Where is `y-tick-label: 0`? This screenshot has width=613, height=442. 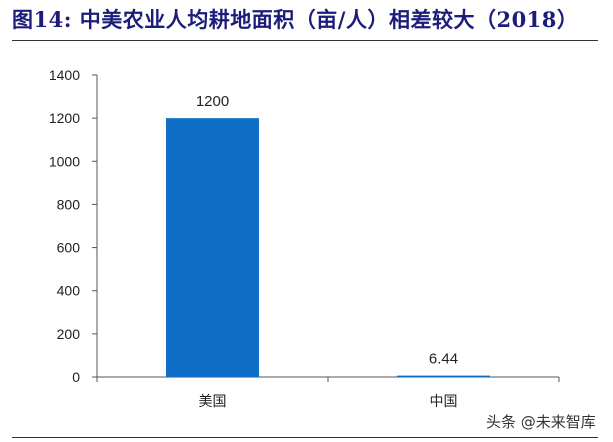
y-tick-label: 0 is located at coordinates (76, 377).